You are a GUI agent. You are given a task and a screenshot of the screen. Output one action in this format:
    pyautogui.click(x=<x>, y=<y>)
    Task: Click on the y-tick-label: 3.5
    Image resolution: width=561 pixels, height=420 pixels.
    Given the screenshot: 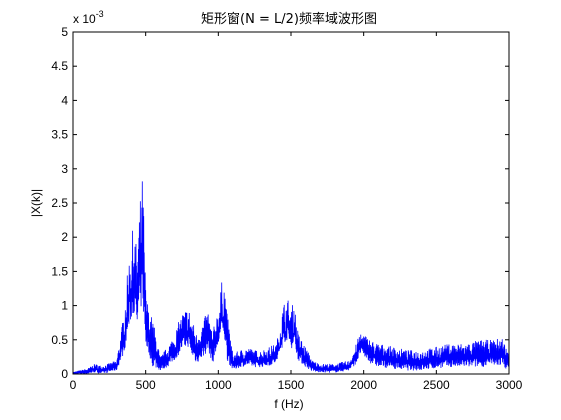 What is the action you would take?
    pyautogui.click(x=59, y=135)
    